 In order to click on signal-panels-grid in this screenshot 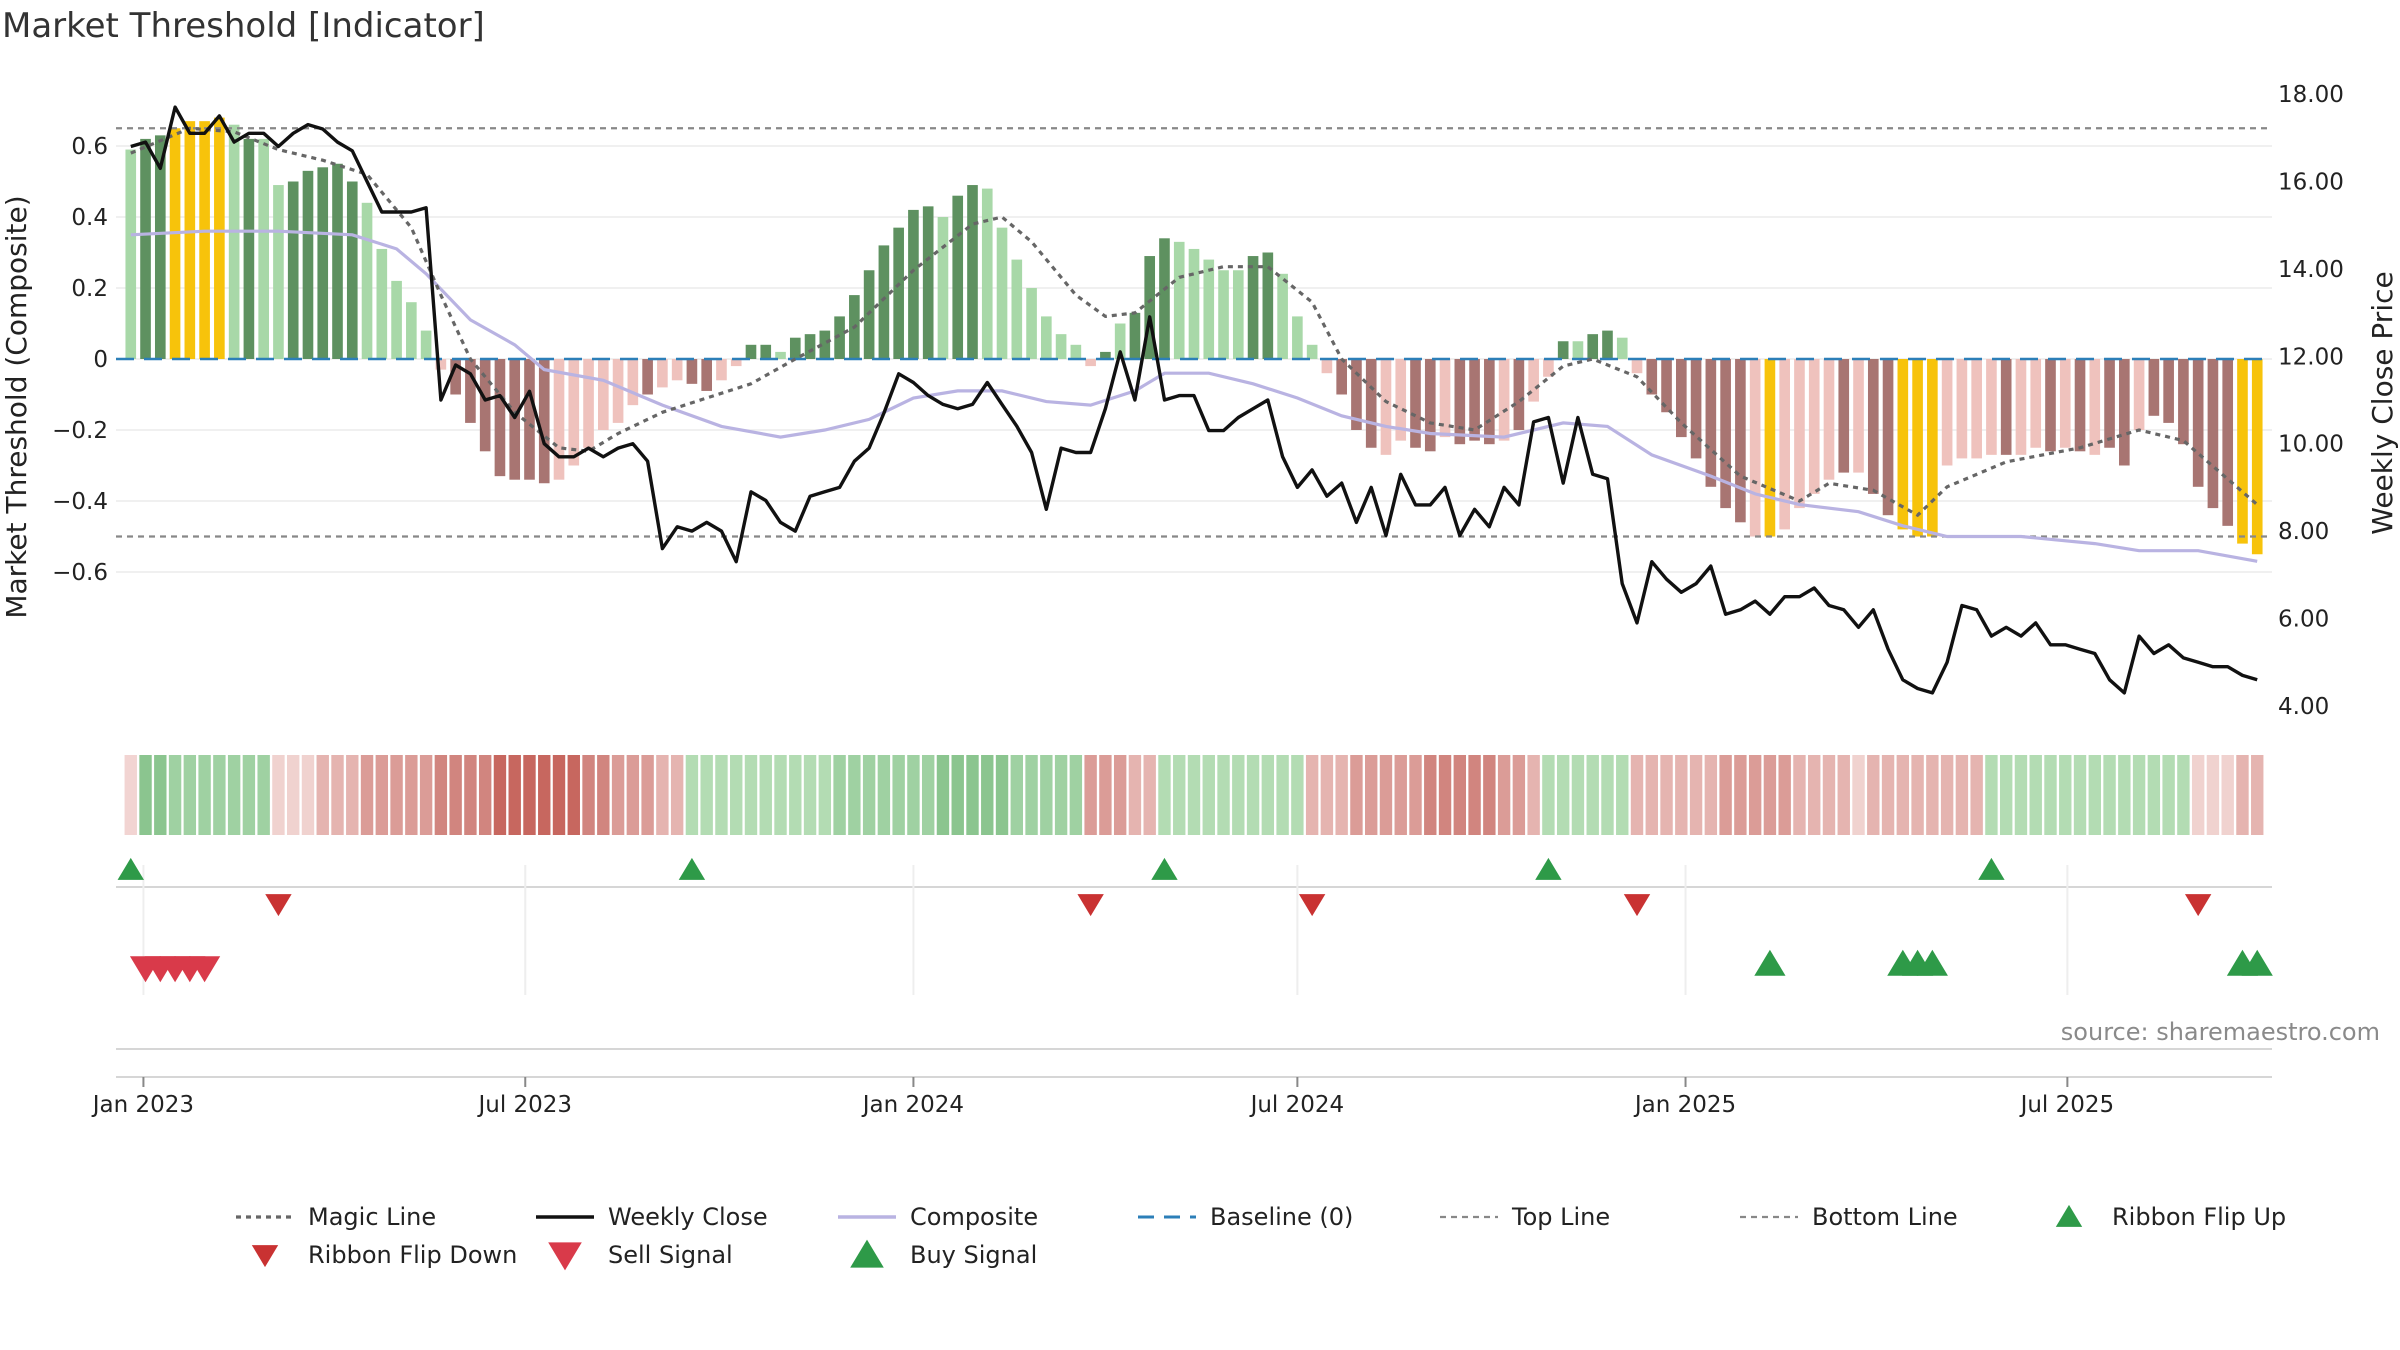, I will do `click(1194, 971)`.